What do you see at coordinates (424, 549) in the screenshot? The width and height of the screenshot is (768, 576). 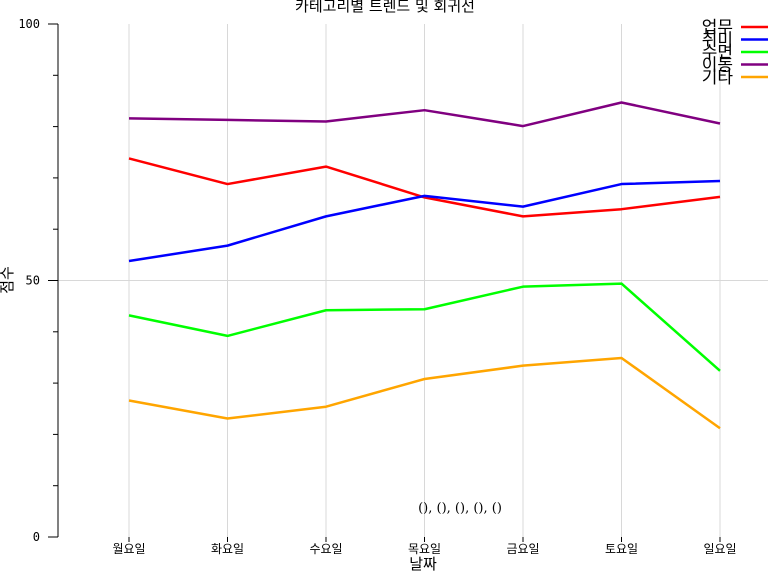 I see `x-tick-label: 목요일` at bounding box center [424, 549].